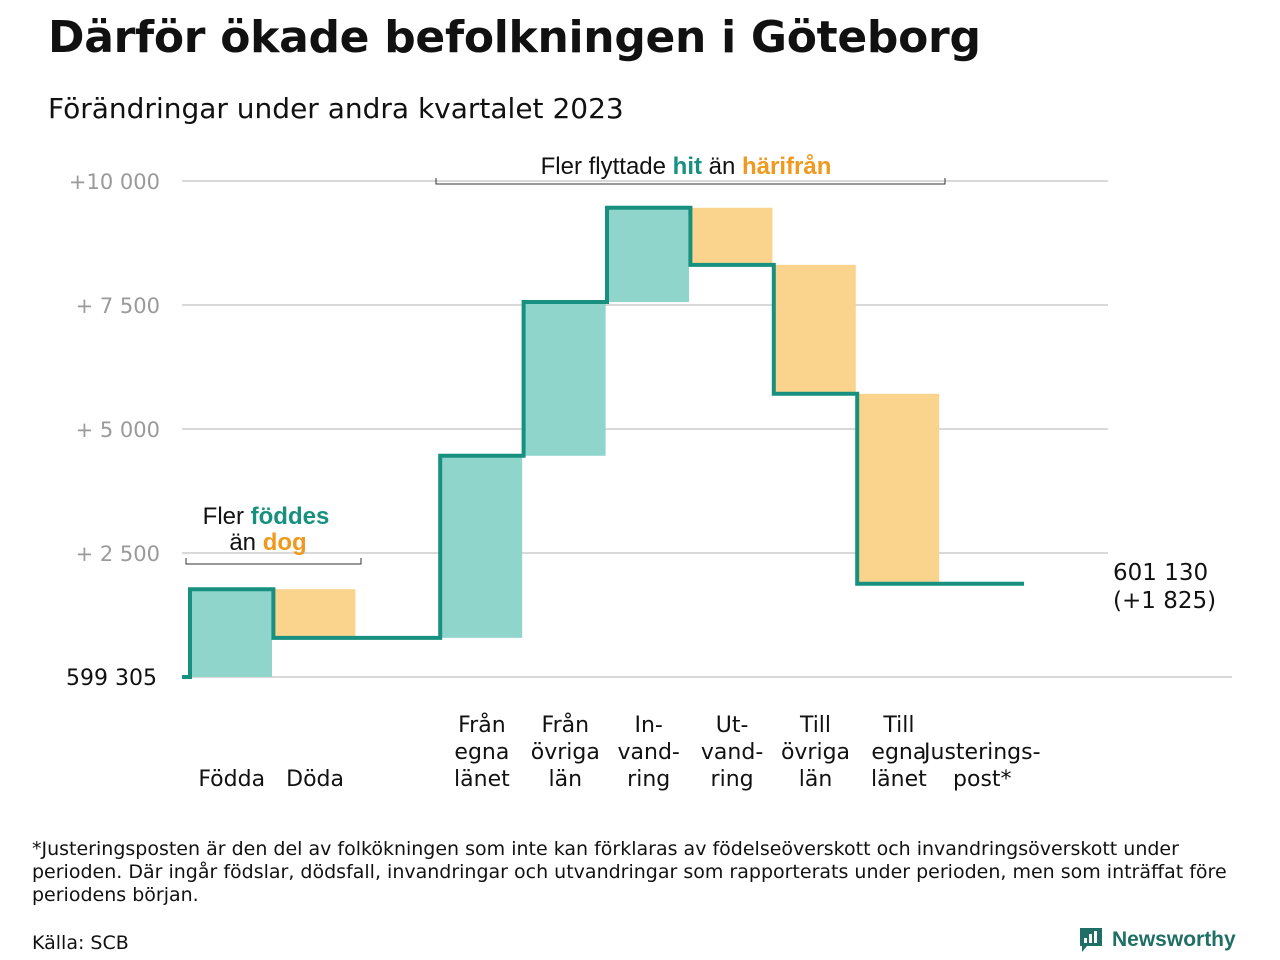 This screenshot has width=1280, height=960. I want to click on annotation-births: Fler föddes än dog, so click(273, 534).